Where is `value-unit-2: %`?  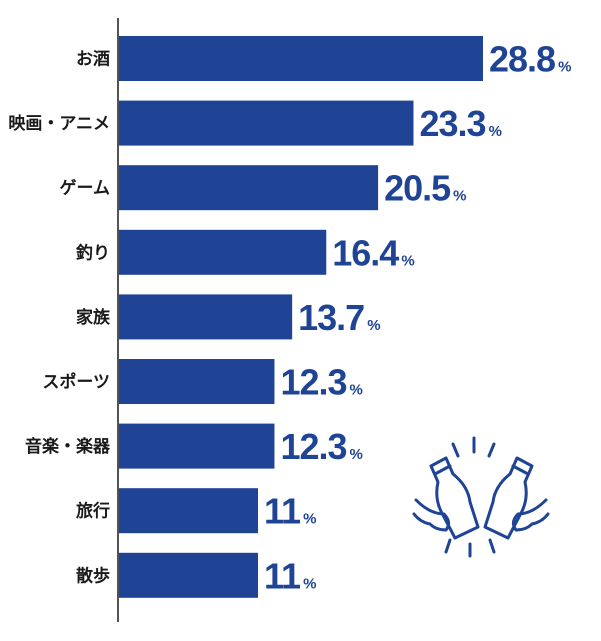
value-unit-2: % is located at coordinates (459, 196).